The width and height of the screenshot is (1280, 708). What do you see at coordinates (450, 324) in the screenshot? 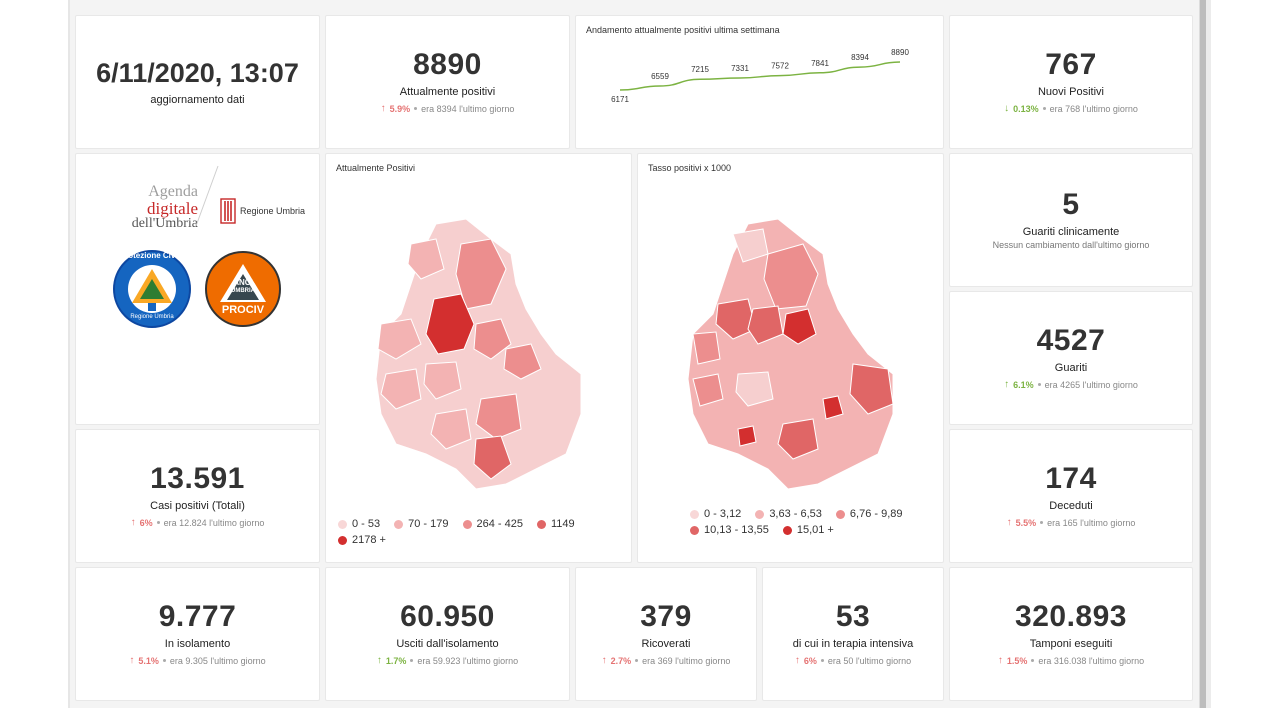
I see `map-region-perugia` at bounding box center [450, 324].